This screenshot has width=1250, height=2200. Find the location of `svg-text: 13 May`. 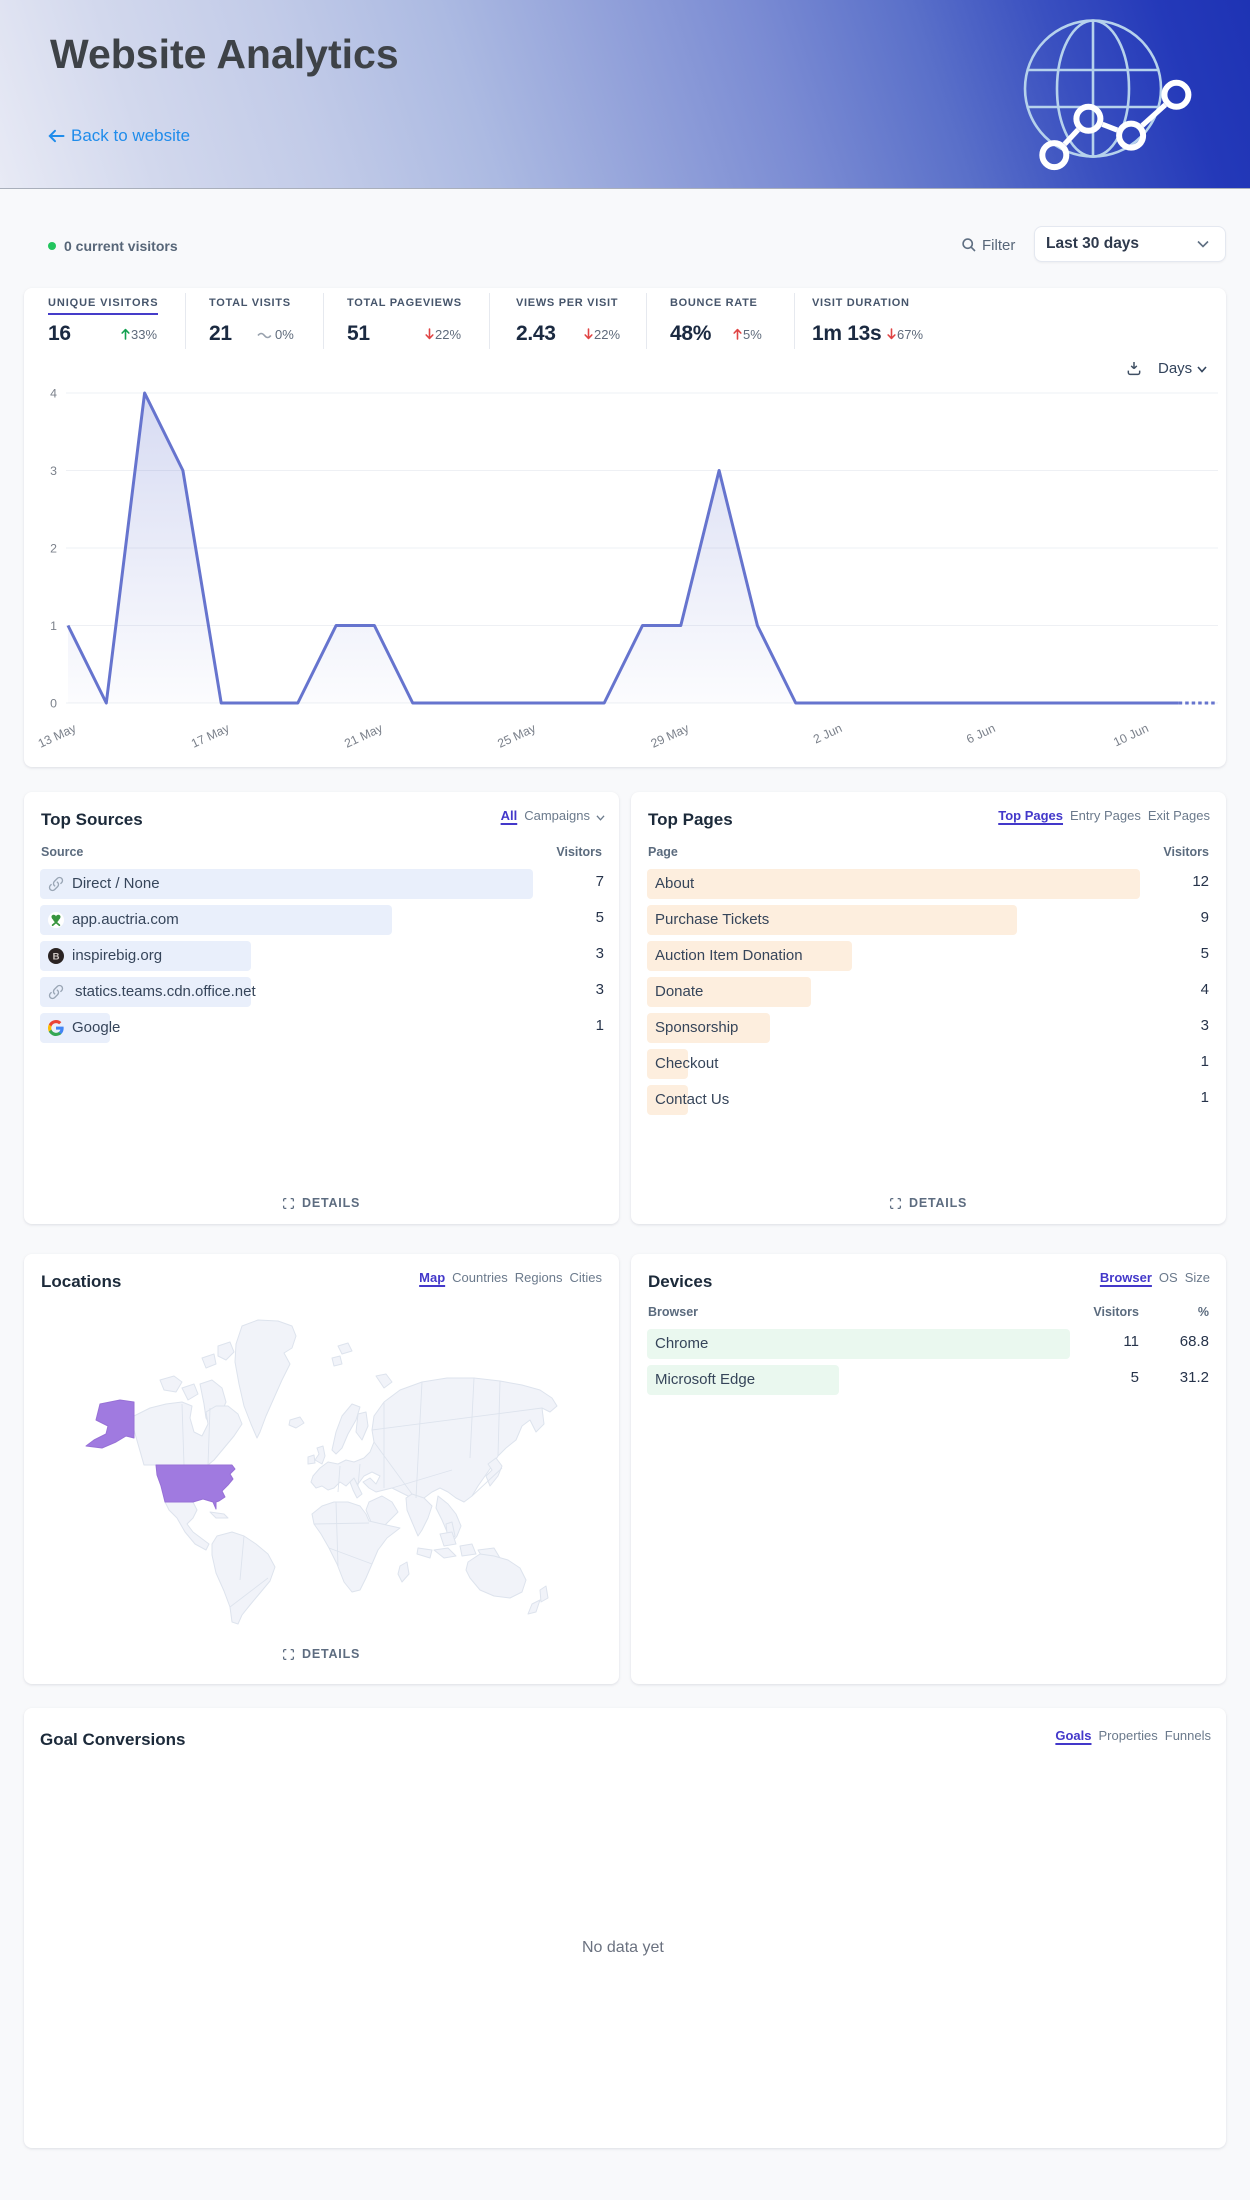

svg-text: 13 May is located at coordinates (57, 736).